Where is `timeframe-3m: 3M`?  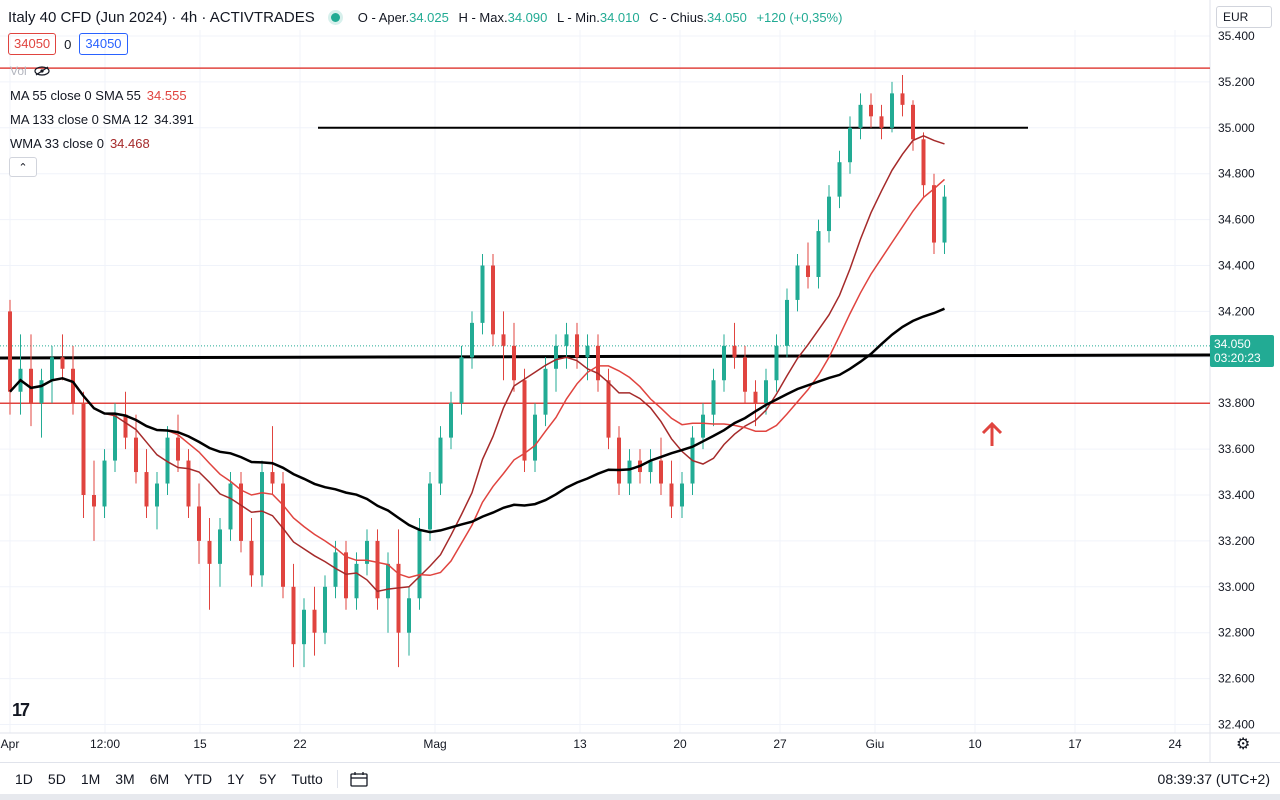
timeframe-3m: 3M is located at coordinates (125, 778).